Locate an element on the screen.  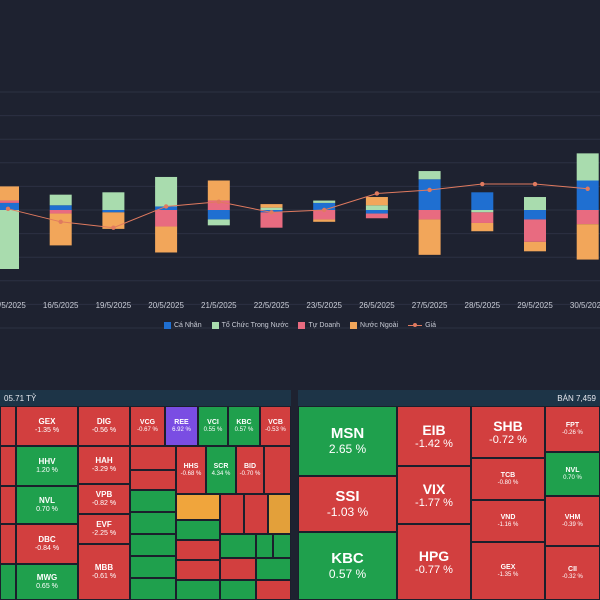
legend-item-ca-nhan: Cá Nhân is located at coordinates (182, 325).